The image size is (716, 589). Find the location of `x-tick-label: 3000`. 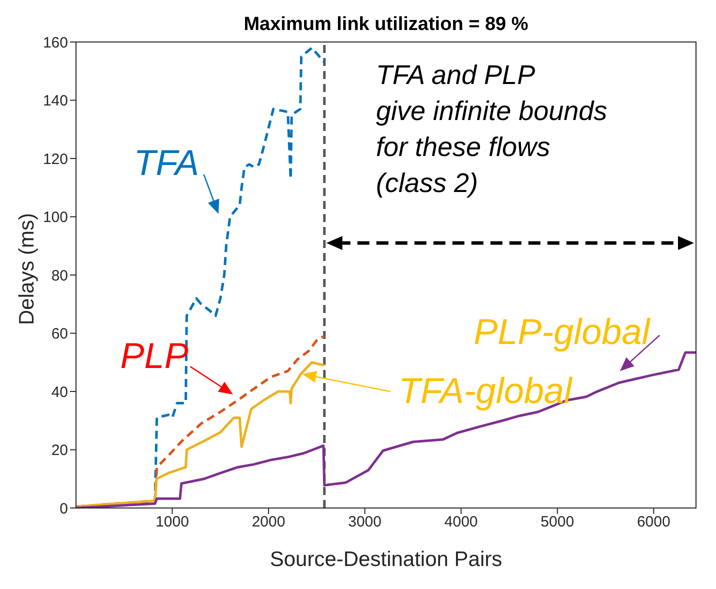

x-tick-label: 3000 is located at coordinates (365, 522).